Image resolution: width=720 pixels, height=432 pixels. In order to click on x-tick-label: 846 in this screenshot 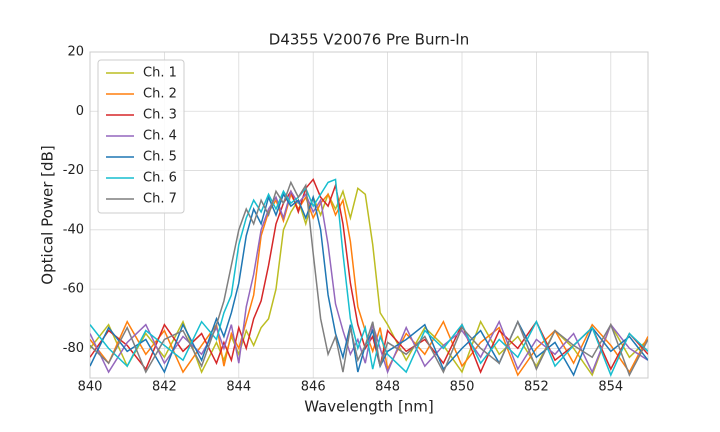, I will do `click(313, 387)`.